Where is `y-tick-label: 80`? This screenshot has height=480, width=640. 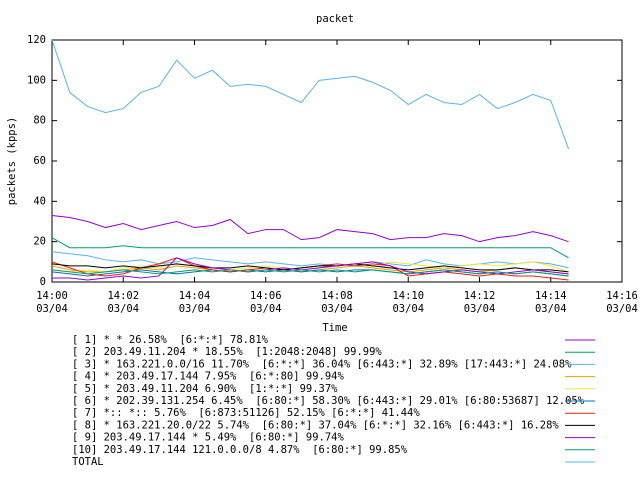
y-tick-label: 80 is located at coordinates (39, 121).